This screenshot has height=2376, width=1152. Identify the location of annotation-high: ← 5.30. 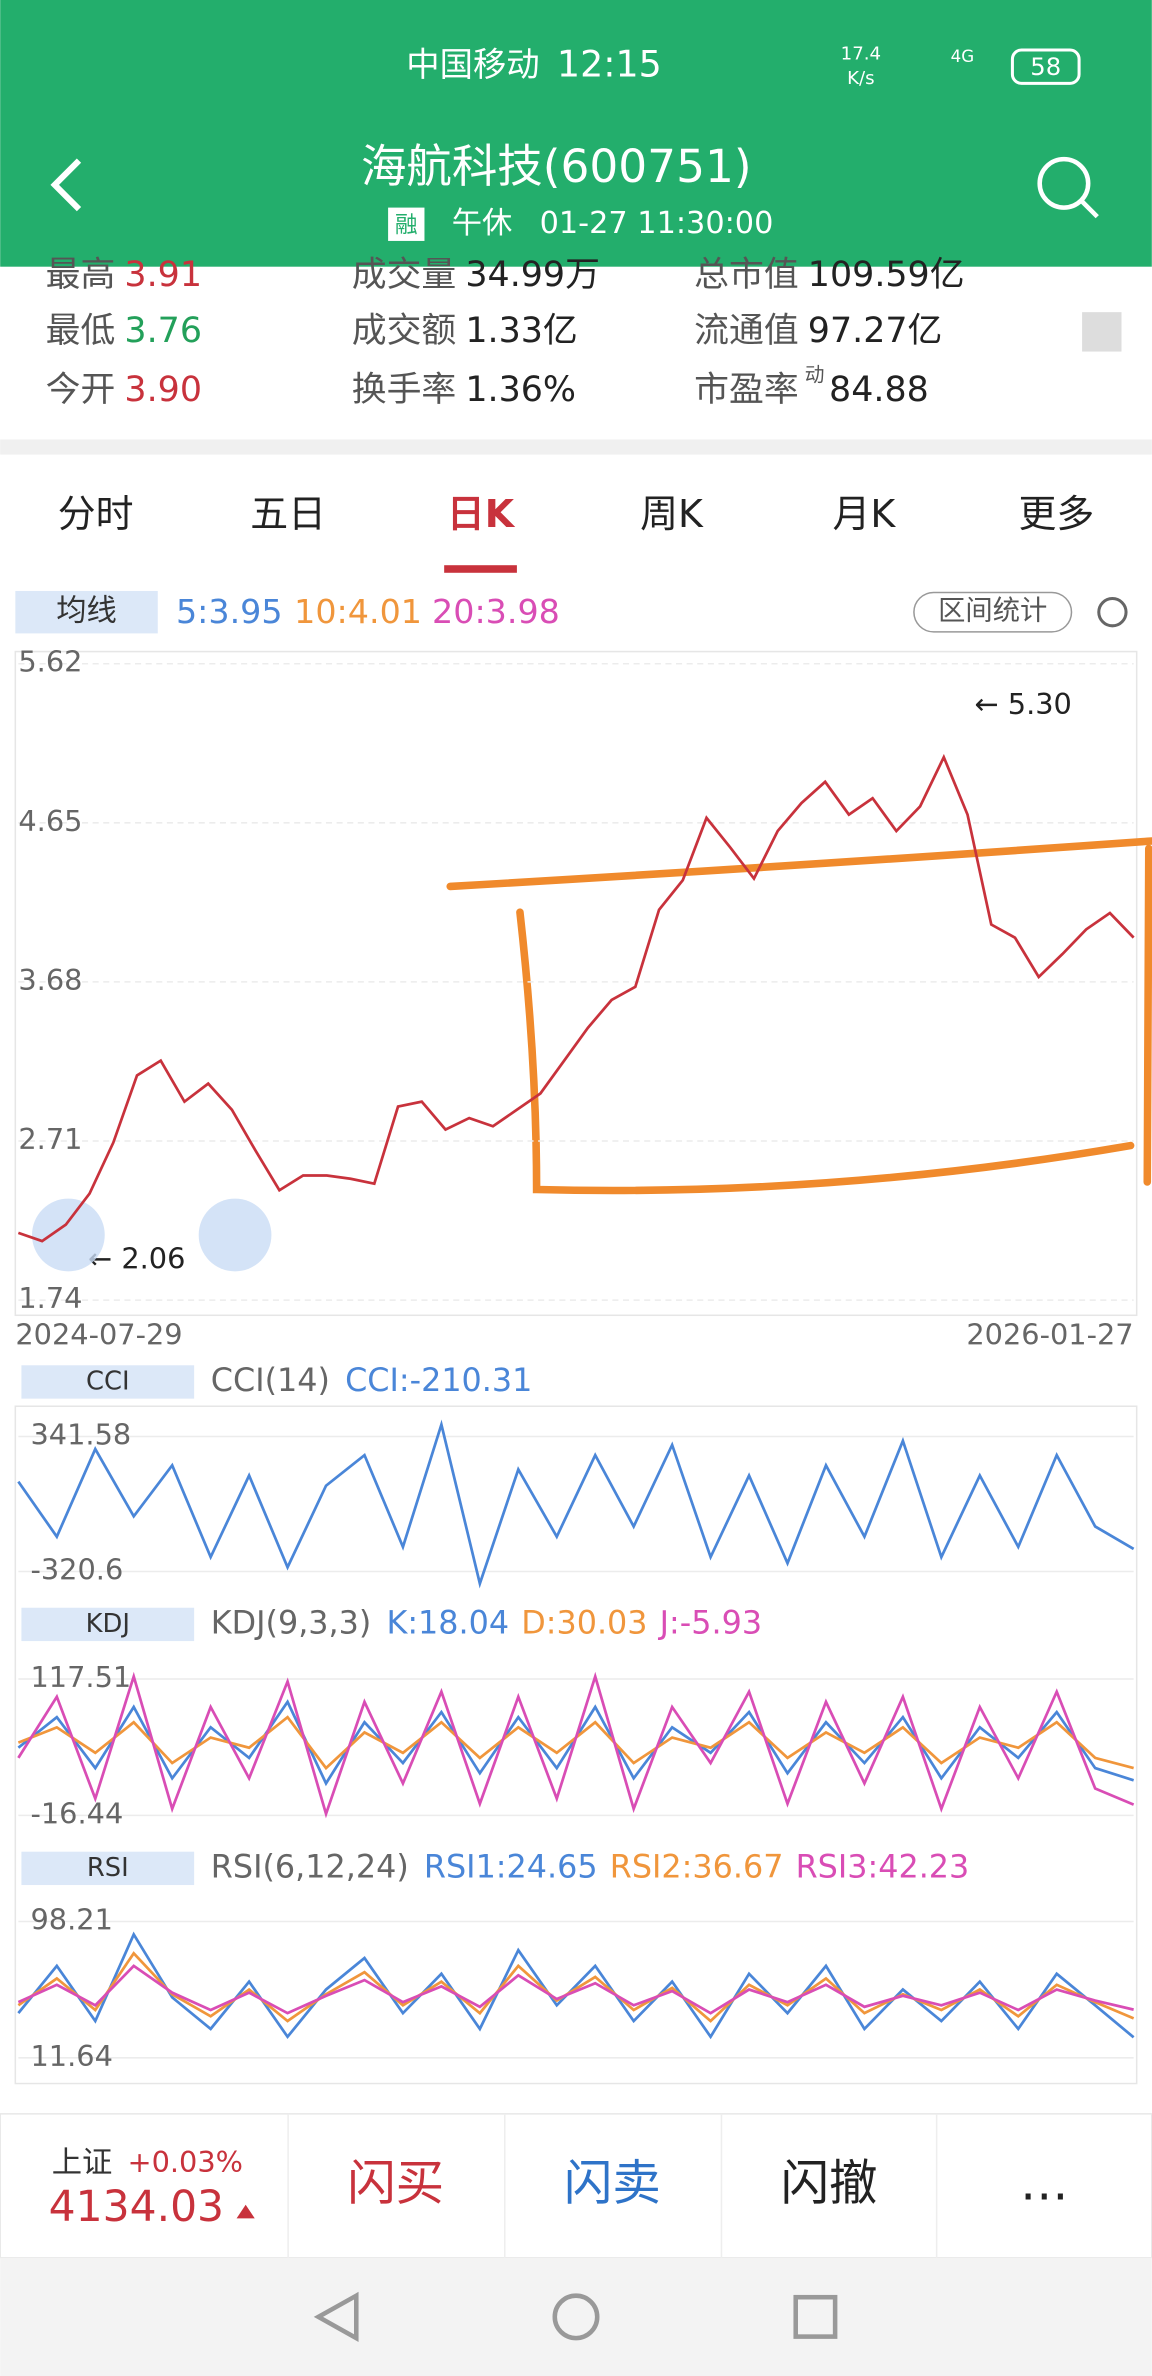
(1023, 704).